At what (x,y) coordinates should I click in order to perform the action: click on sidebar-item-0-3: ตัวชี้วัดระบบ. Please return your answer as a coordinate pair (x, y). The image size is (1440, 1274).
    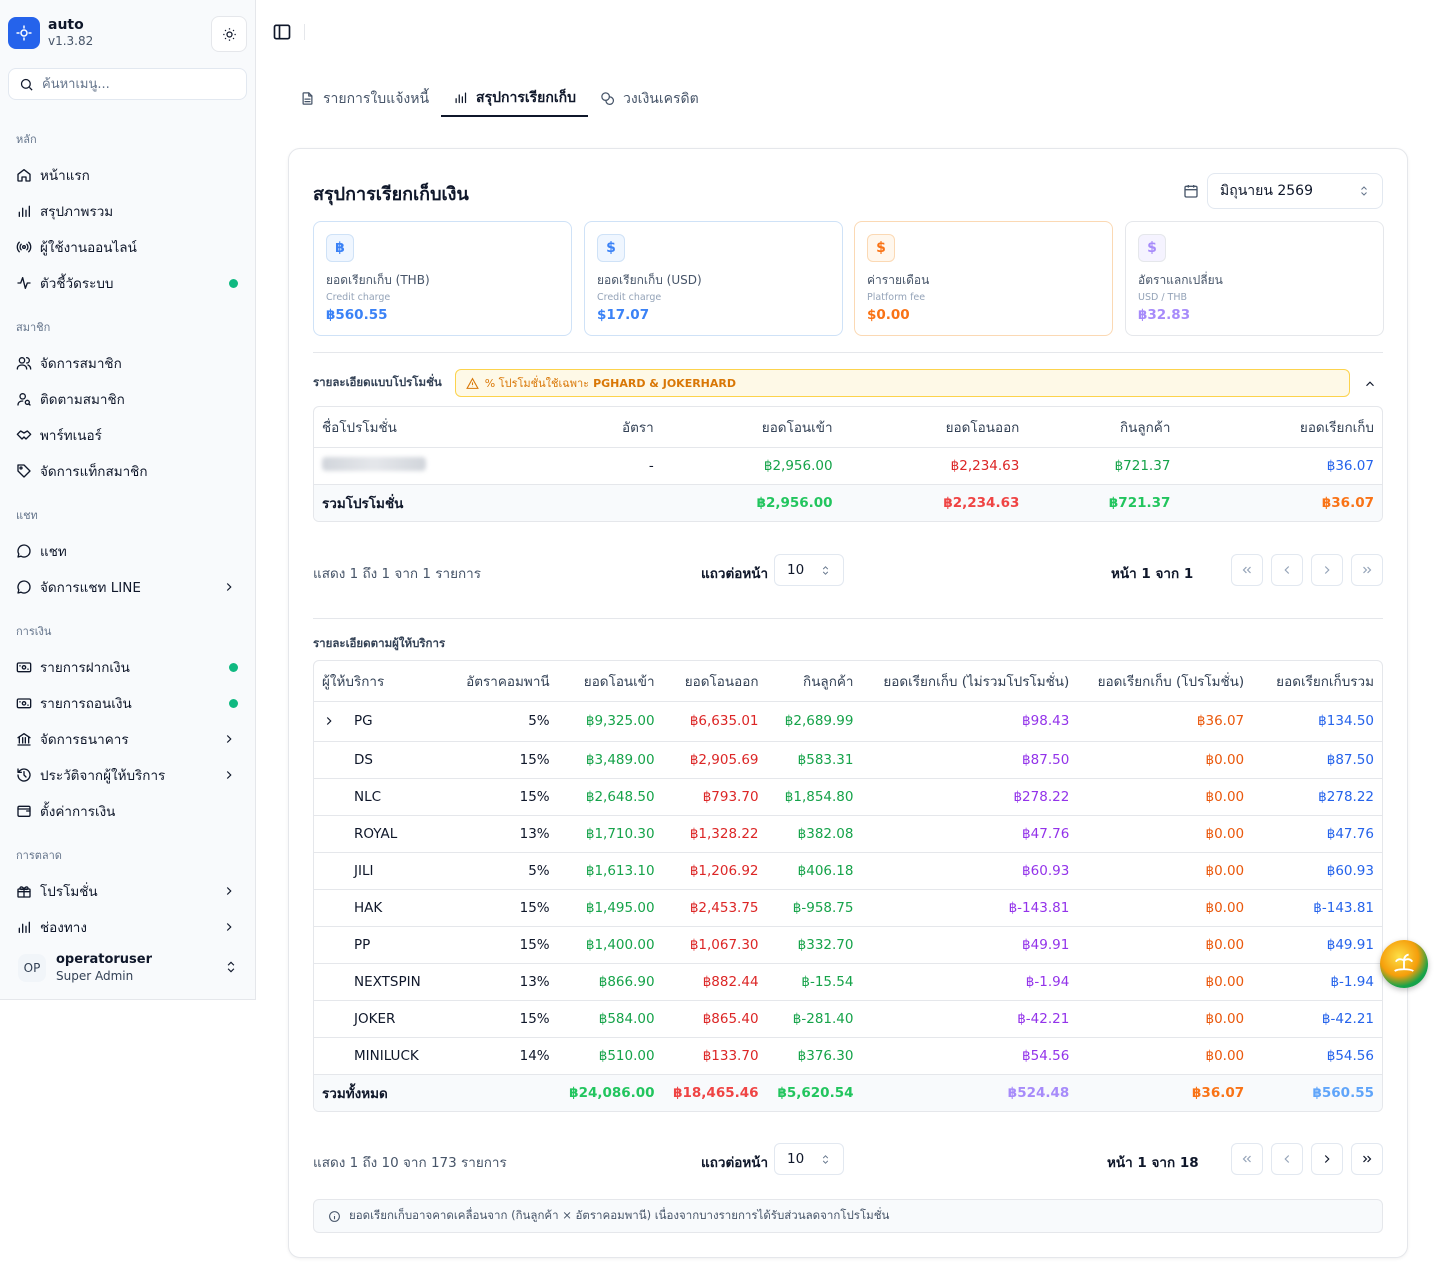
    Looking at the image, I should click on (128, 283).